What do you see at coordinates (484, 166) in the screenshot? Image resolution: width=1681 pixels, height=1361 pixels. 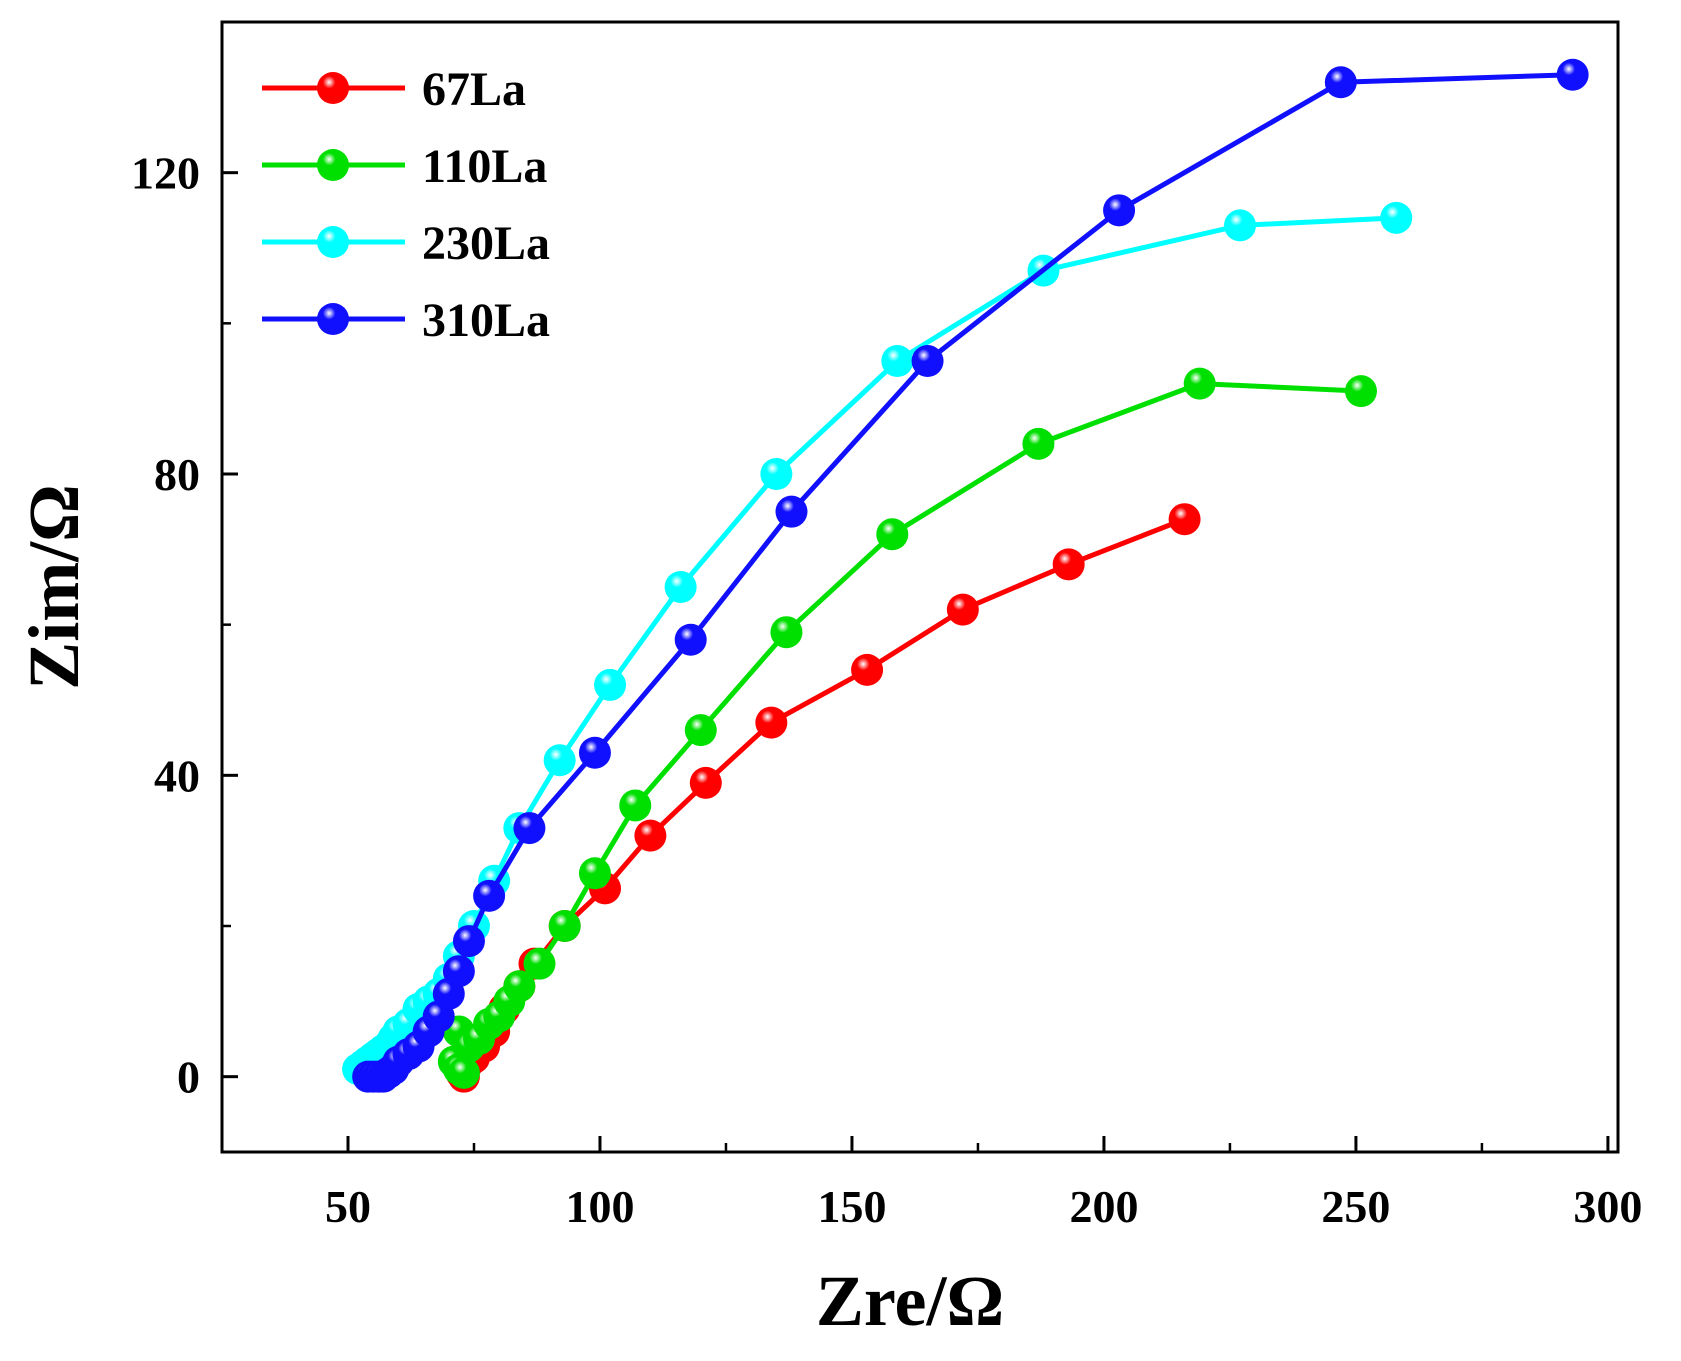 I see `legend-label: 110La` at bounding box center [484, 166].